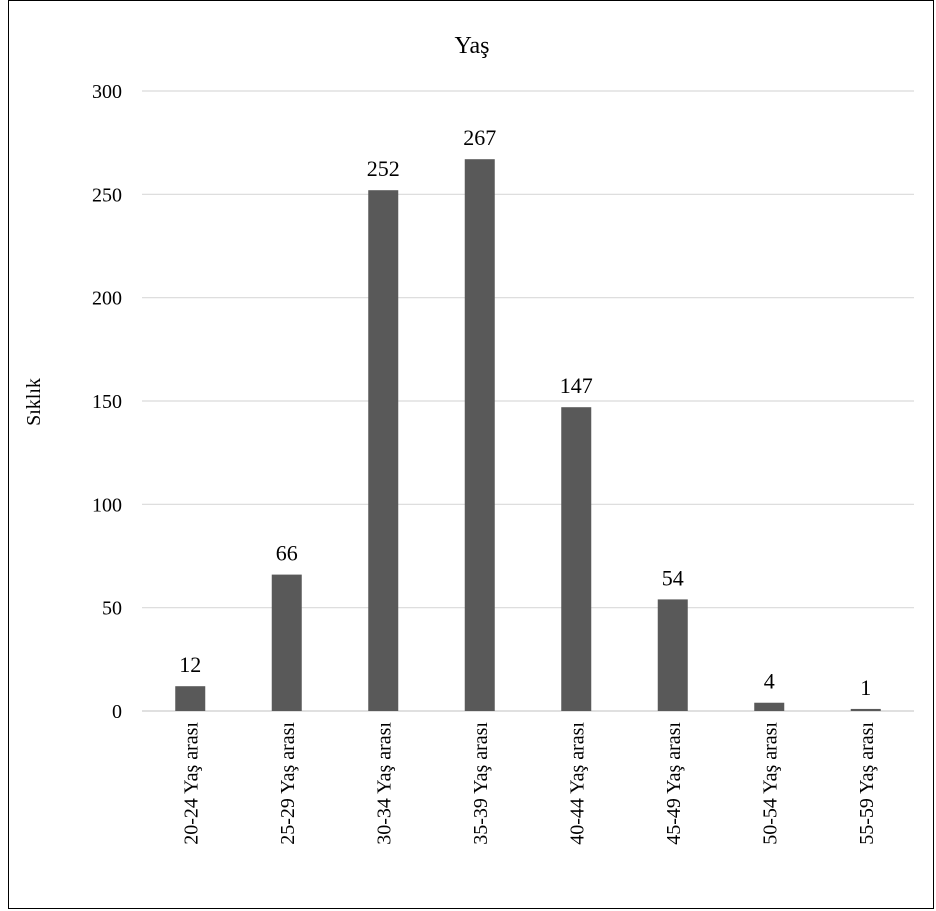 Image resolution: width=936 pixels, height=911 pixels. What do you see at coordinates (577, 783) in the screenshot?
I see `x-tick-label: 40-44 Yaş arası` at bounding box center [577, 783].